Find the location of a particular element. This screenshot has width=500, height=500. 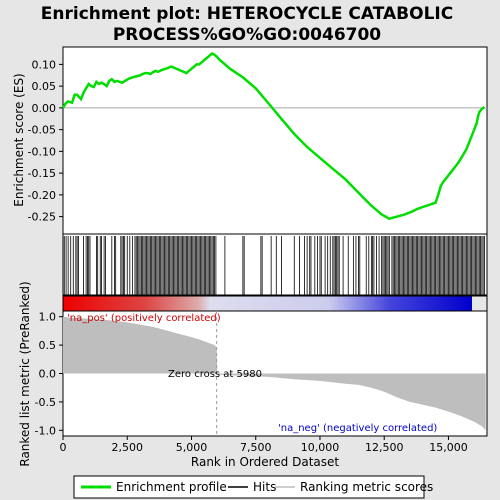

es-y-tick-label: 0.00 is located at coordinates (44, 108).